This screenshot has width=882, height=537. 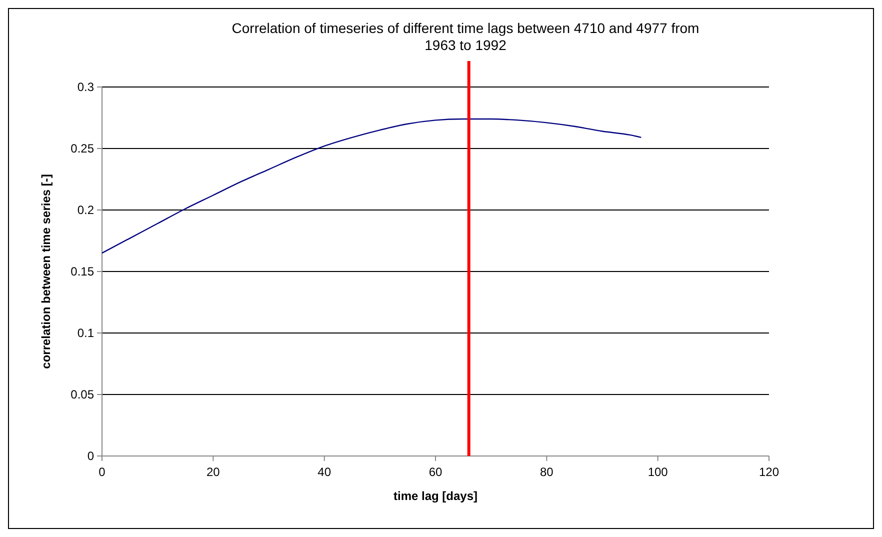 What do you see at coordinates (769, 472) in the screenshot?
I see `x-tick-label: 120` at bounding box center [769, 472].